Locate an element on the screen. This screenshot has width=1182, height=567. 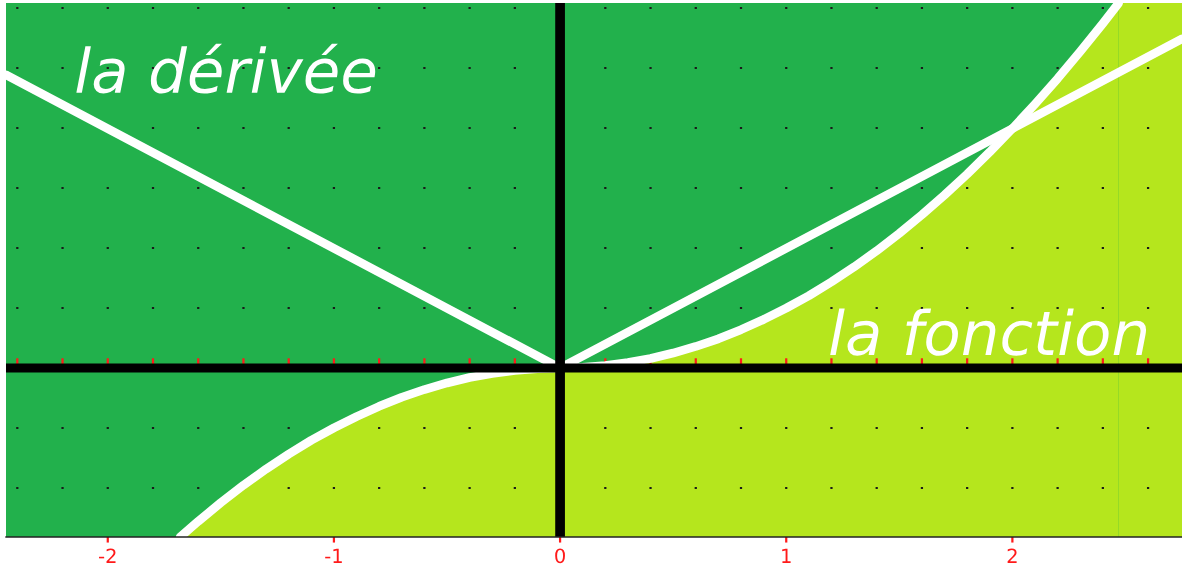
x-tick-label: -1 is located at coordinates (333, 555).